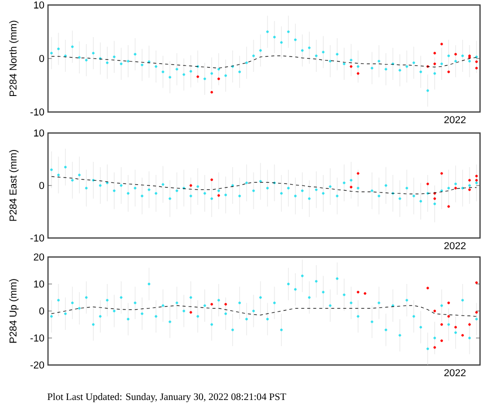 Image resolution: width=481 pixels, height=404 pixels. What do you see at coordinates (37, 365) in the screenshot?
I see `y-tick-label: -20` at bounding box center [37, 365].